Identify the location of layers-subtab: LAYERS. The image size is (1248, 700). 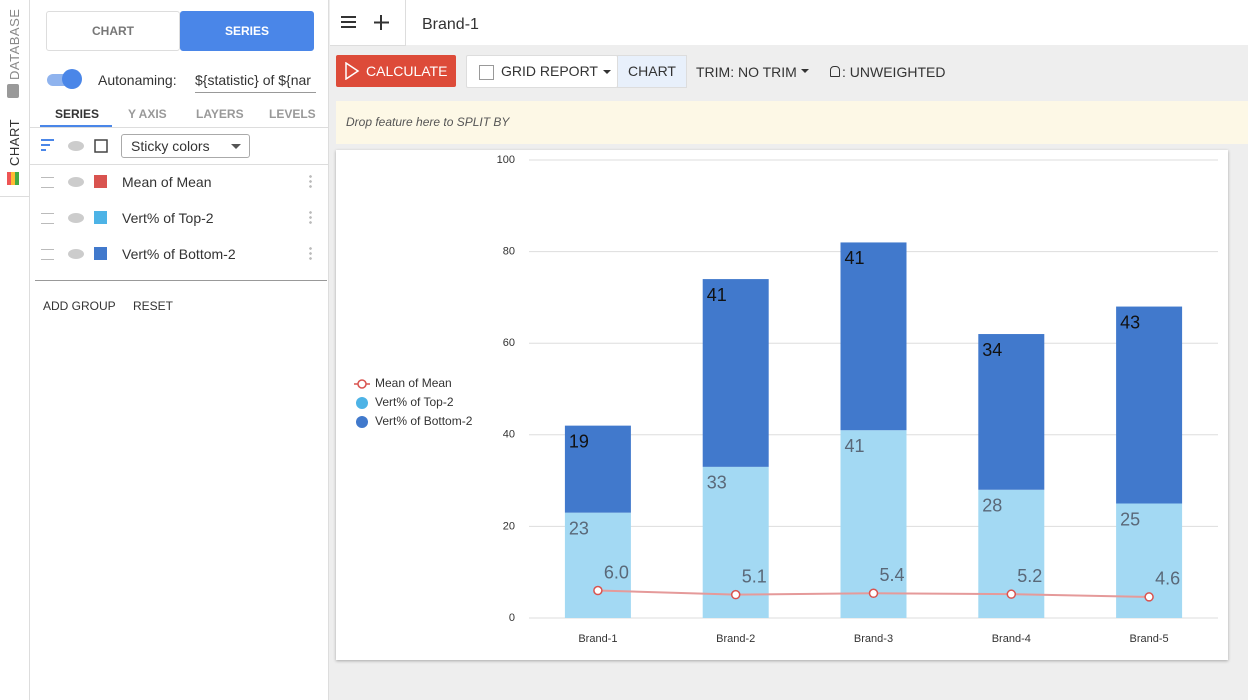
(220, 114).